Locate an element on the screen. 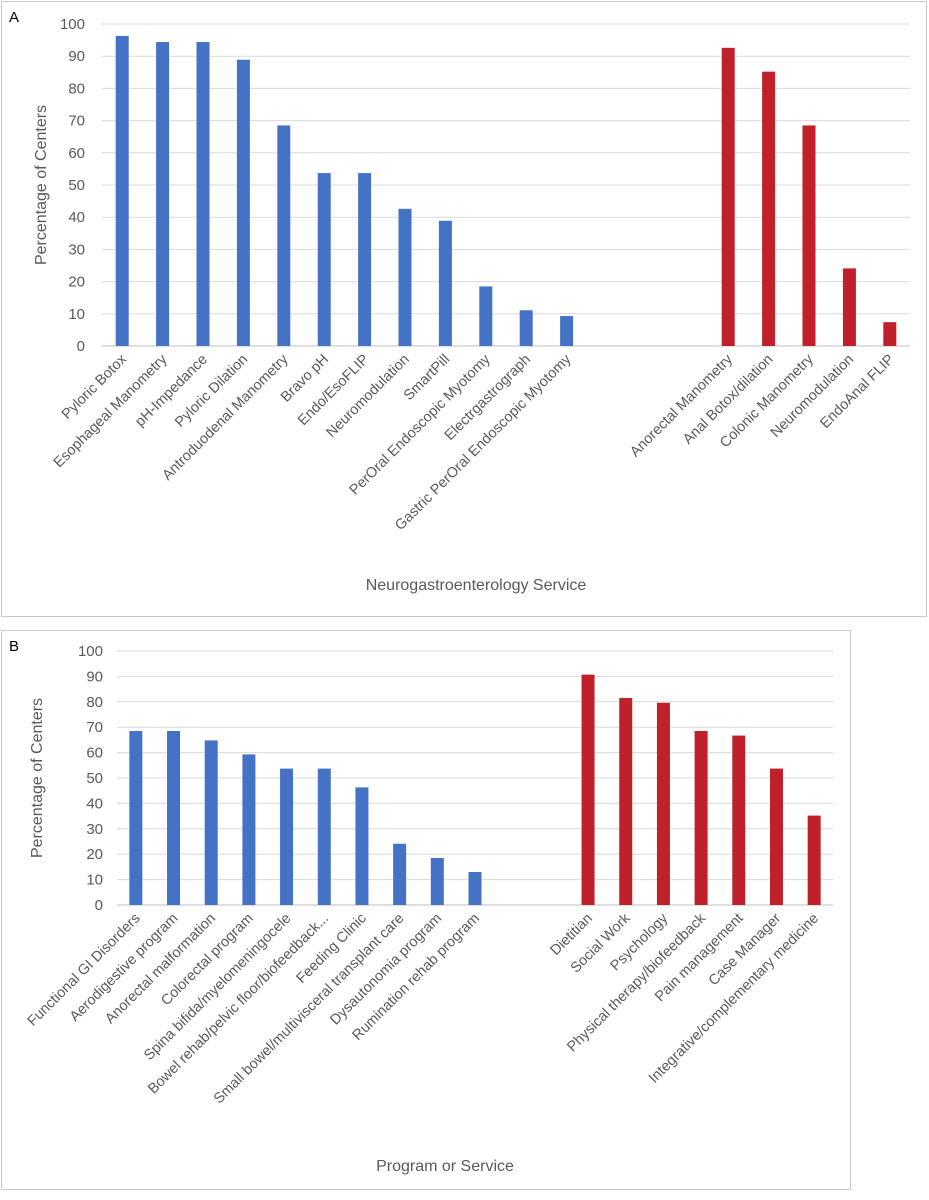 This screenshot has height=1200, width=929. y-tick-label-b: 70 is located at coordinates (94, 727).